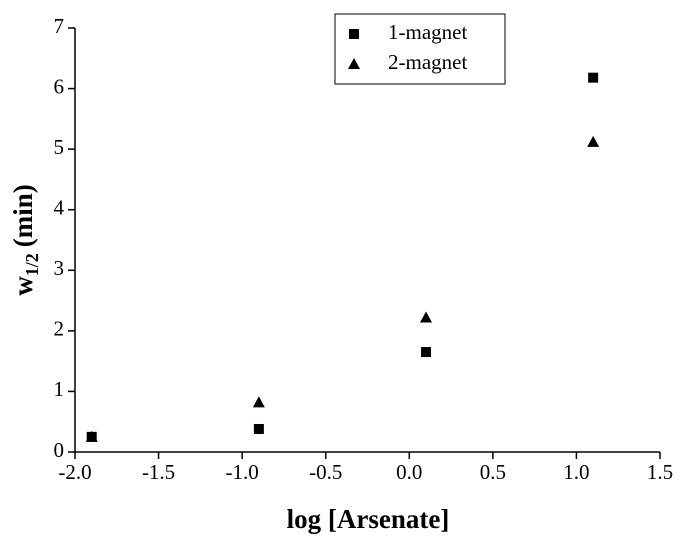 The width and height of the screenshot is (682, 544). What do you see at coordinates (23, 215) in the screenshot?
I see `y-label-unit: (min)` at bounding box center [23, 215].